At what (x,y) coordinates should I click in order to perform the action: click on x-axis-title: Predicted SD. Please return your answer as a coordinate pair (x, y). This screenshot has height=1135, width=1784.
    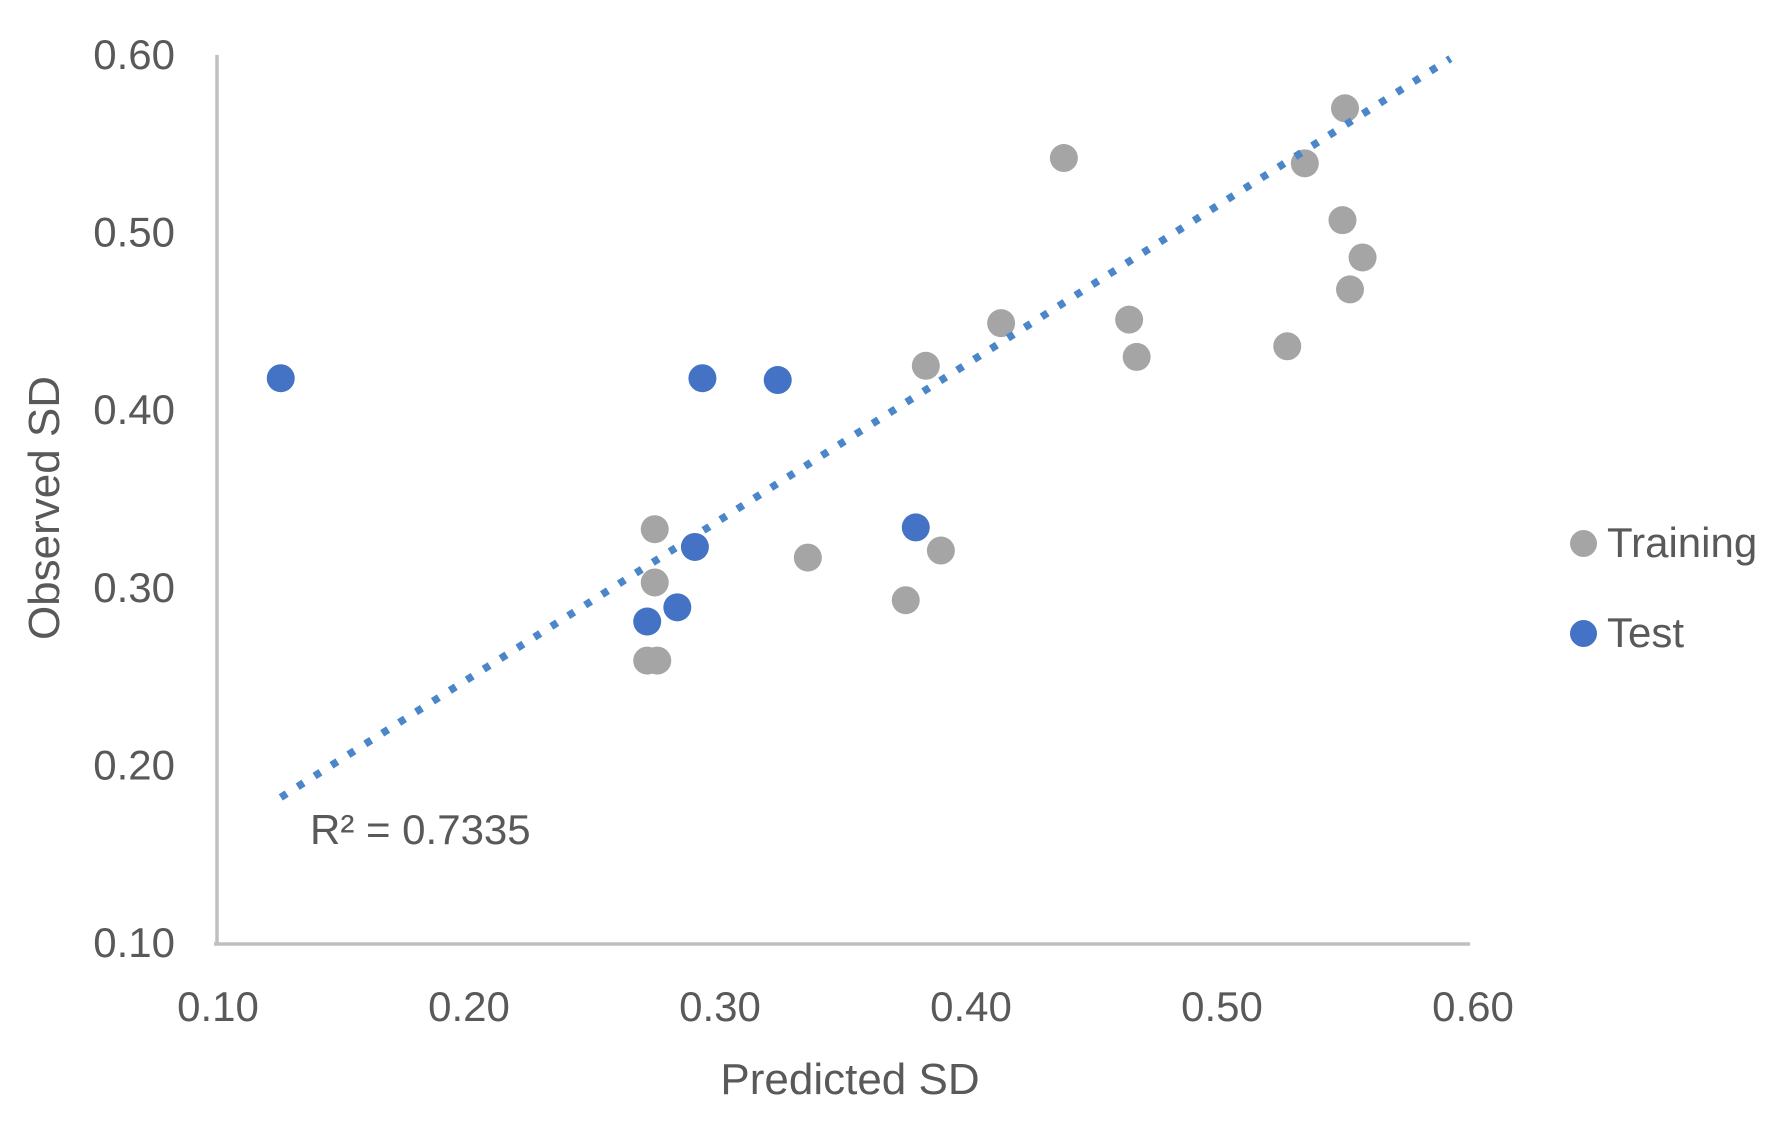
    Looking at the image, I should click on (850, 1079).